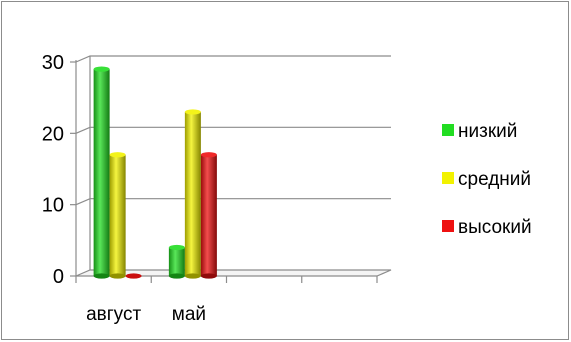  I want to click on x-axis-ticks: август май, so click(226, 300).